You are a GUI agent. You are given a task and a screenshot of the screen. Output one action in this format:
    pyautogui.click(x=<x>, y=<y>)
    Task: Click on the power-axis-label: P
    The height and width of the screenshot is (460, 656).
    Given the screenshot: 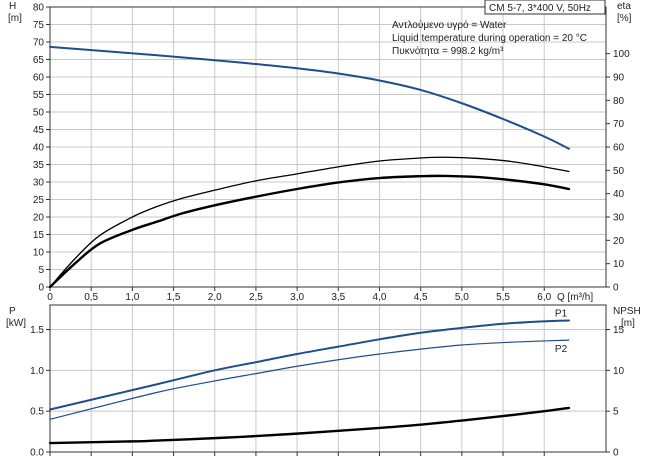 What is the action you would take?
    pyautogui.click(x=12, y=311)
    